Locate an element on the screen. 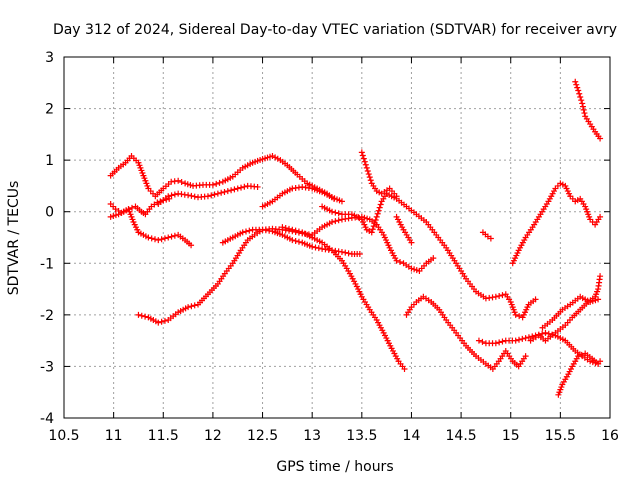 This screenshot has height=480, width=640. x-tick-label: 16 is located at coordinates (610, 436).